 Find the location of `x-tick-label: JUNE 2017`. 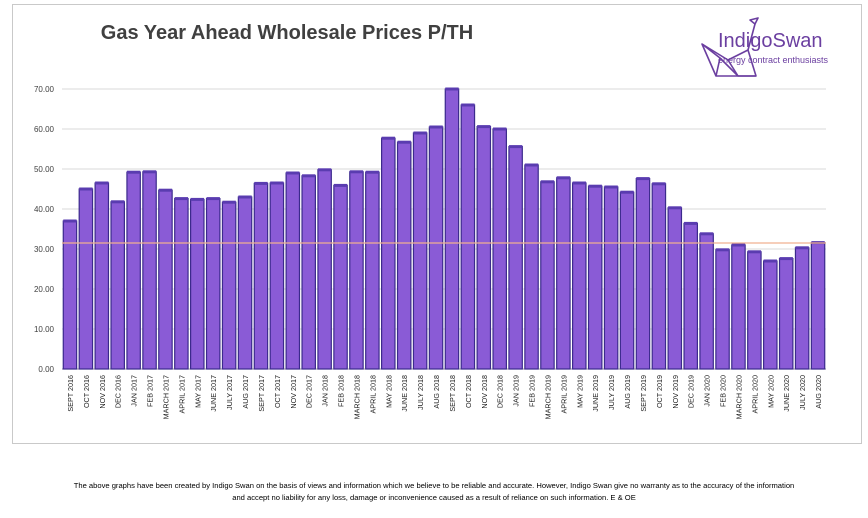

x-tick-label: JUNE 2017 is located at coordinates (213, 393).